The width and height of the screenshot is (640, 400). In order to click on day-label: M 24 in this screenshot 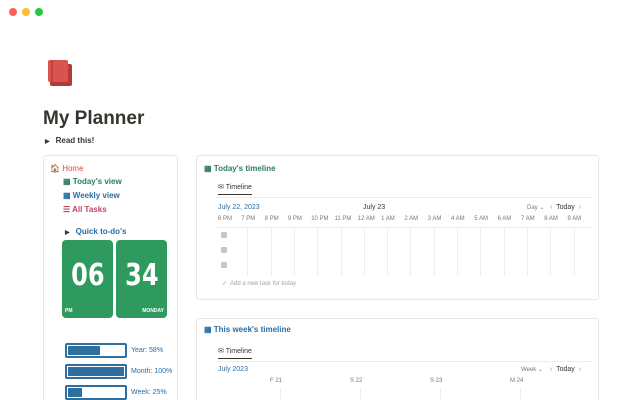, I will do `click(517, 381)`.